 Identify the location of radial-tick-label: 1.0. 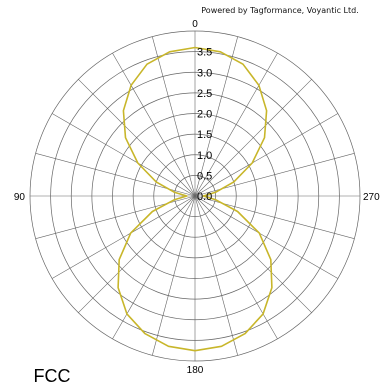
(204, 156).